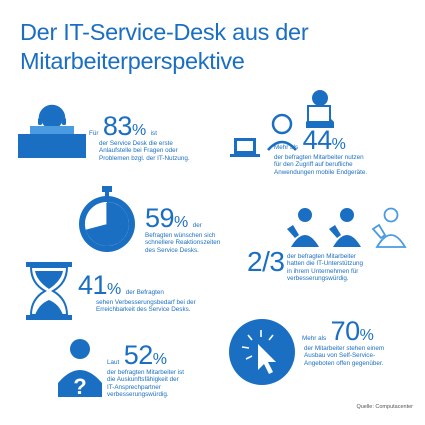  What do you see at coordinates (325, 264) in the screenshot?
I see `stat-23-line: hatten die IT-Unterstützung` at bounding box center [325, 264].